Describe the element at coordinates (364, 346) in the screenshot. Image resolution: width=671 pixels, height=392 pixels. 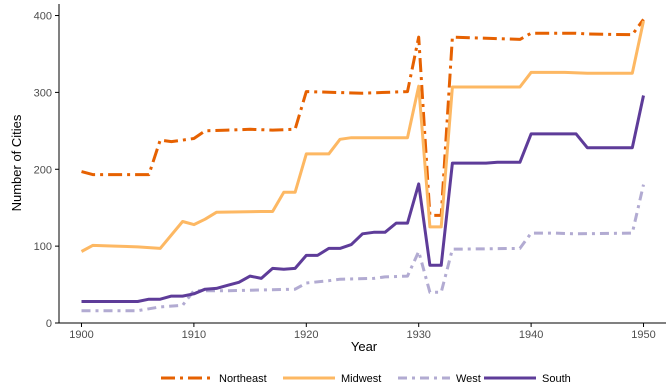
I see `x-axis-title: Year` at that location.